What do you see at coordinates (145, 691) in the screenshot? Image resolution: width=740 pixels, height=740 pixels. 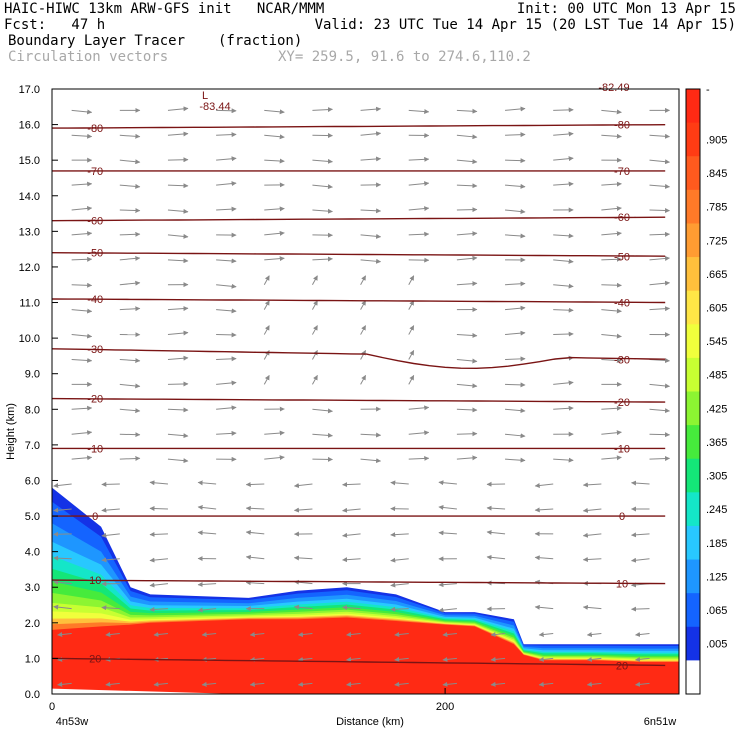 I see `terrain-sliver` at bounding box center [145, 691].